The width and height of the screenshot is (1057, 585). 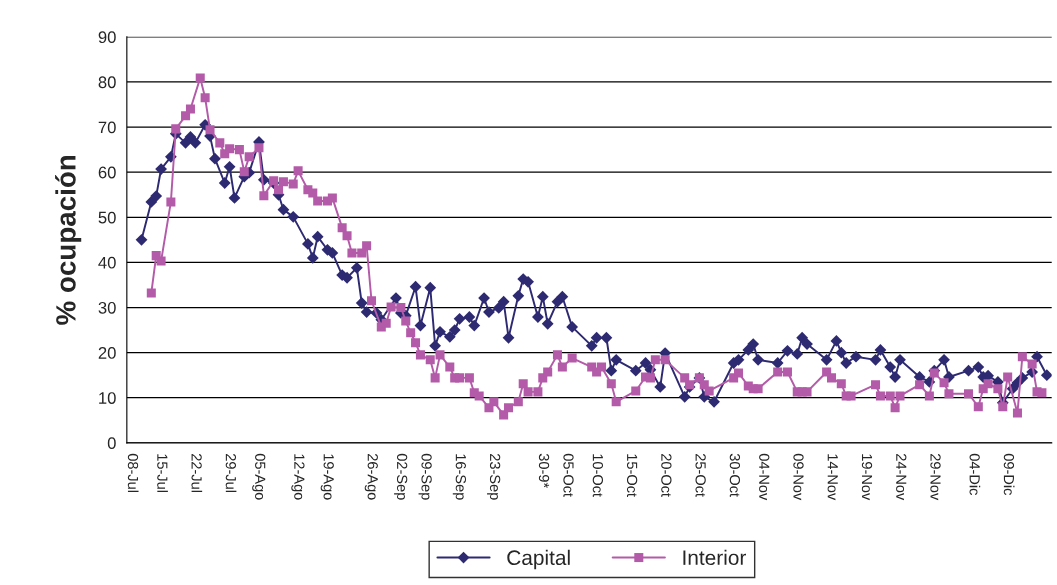 What do you see at coordinates (632, 475) in the screenshot?
I see `x-tick-label: 15-Oct` at bounding box center [632, 475].